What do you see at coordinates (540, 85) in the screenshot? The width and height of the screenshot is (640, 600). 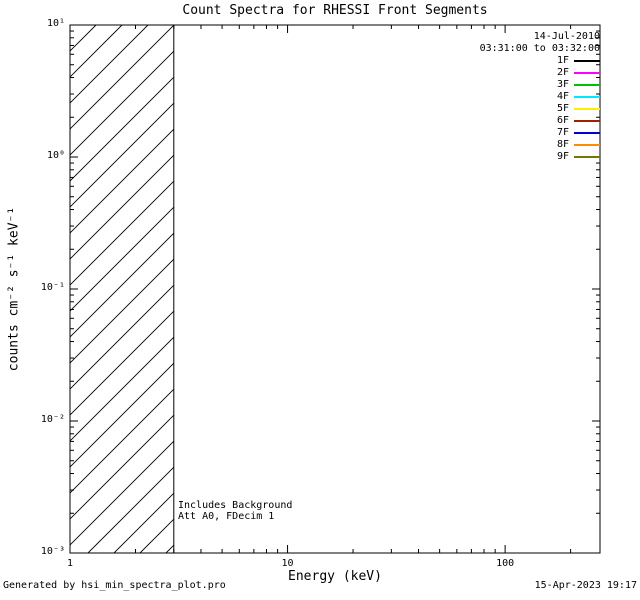 I see `legend-entry: 3F` at bounding box center [540, 85].